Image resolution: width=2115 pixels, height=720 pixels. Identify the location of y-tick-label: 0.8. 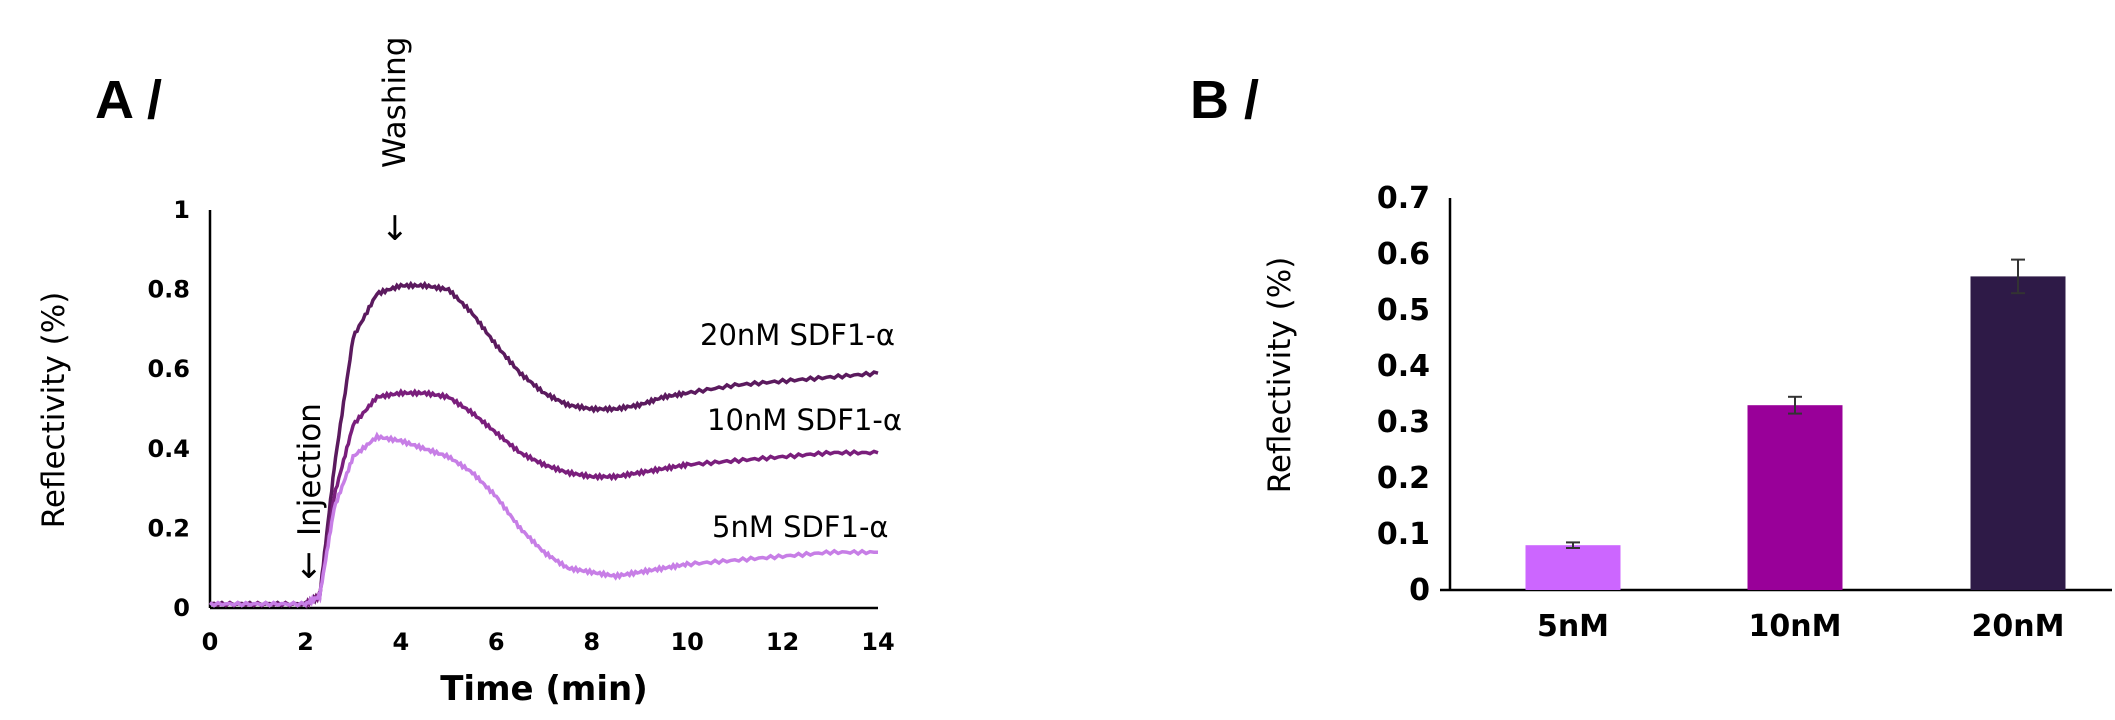
(168, 290).